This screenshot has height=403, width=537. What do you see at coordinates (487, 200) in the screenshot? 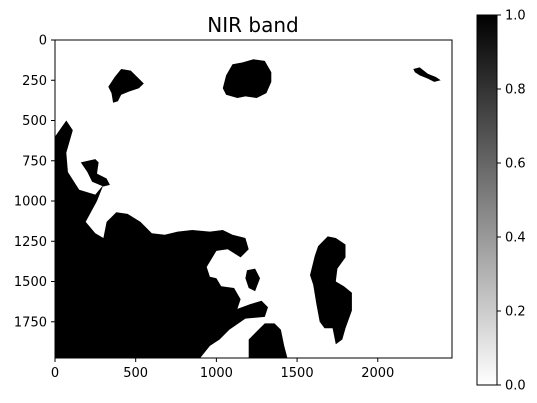
I see `colorbar` at bounding box center [487, 200].